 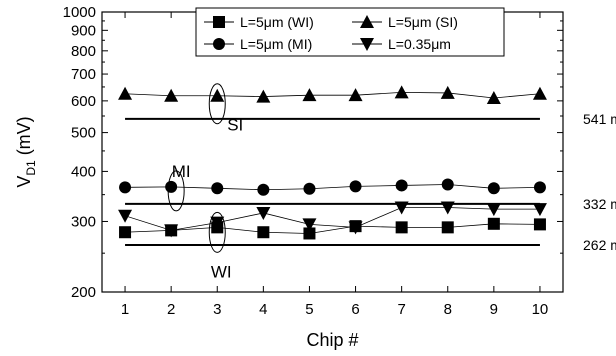 What do you see at coordinates (181, 171) in the screenshot?
I see `annotation-label: MI` at bounding box center [181, 171].